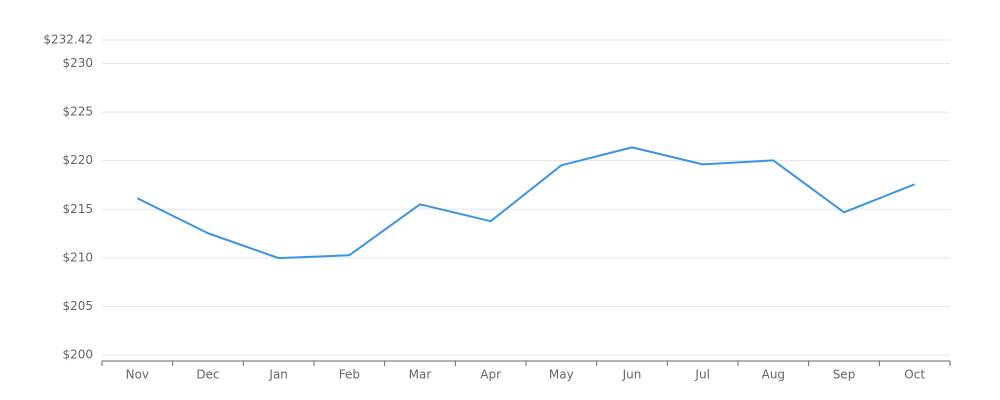  I want to click on x-tick-label: Oct, so click(914, 375).